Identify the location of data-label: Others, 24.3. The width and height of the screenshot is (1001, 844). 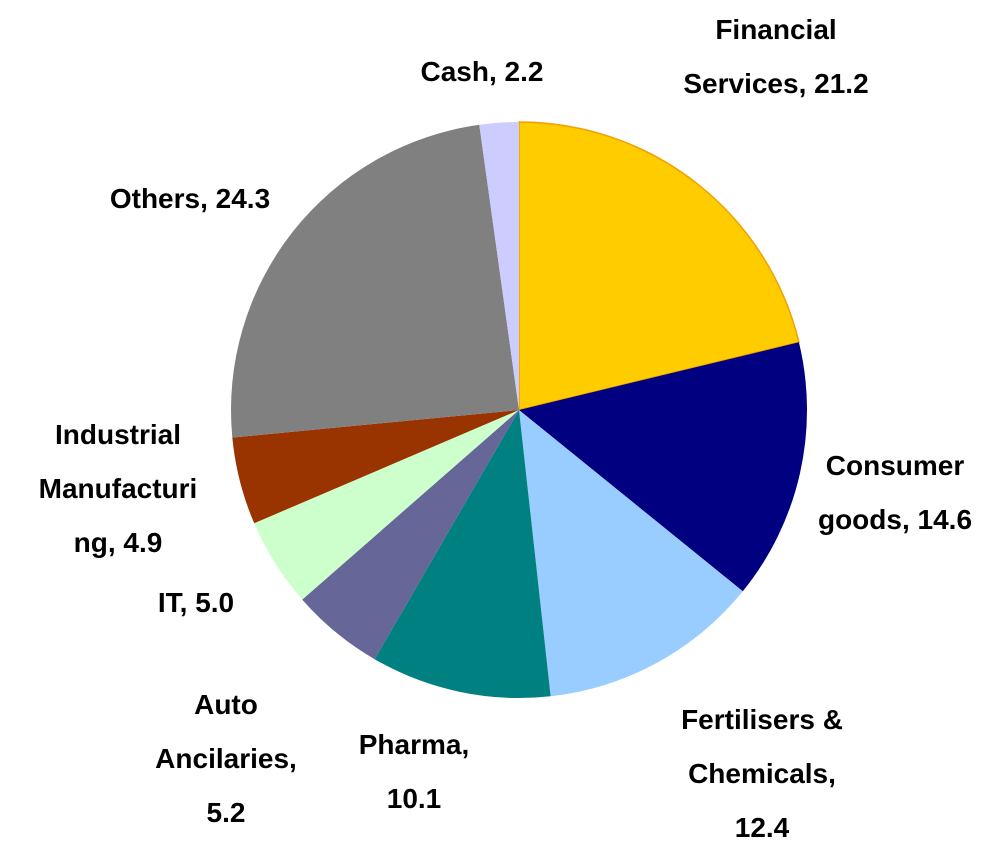
(190, 199).